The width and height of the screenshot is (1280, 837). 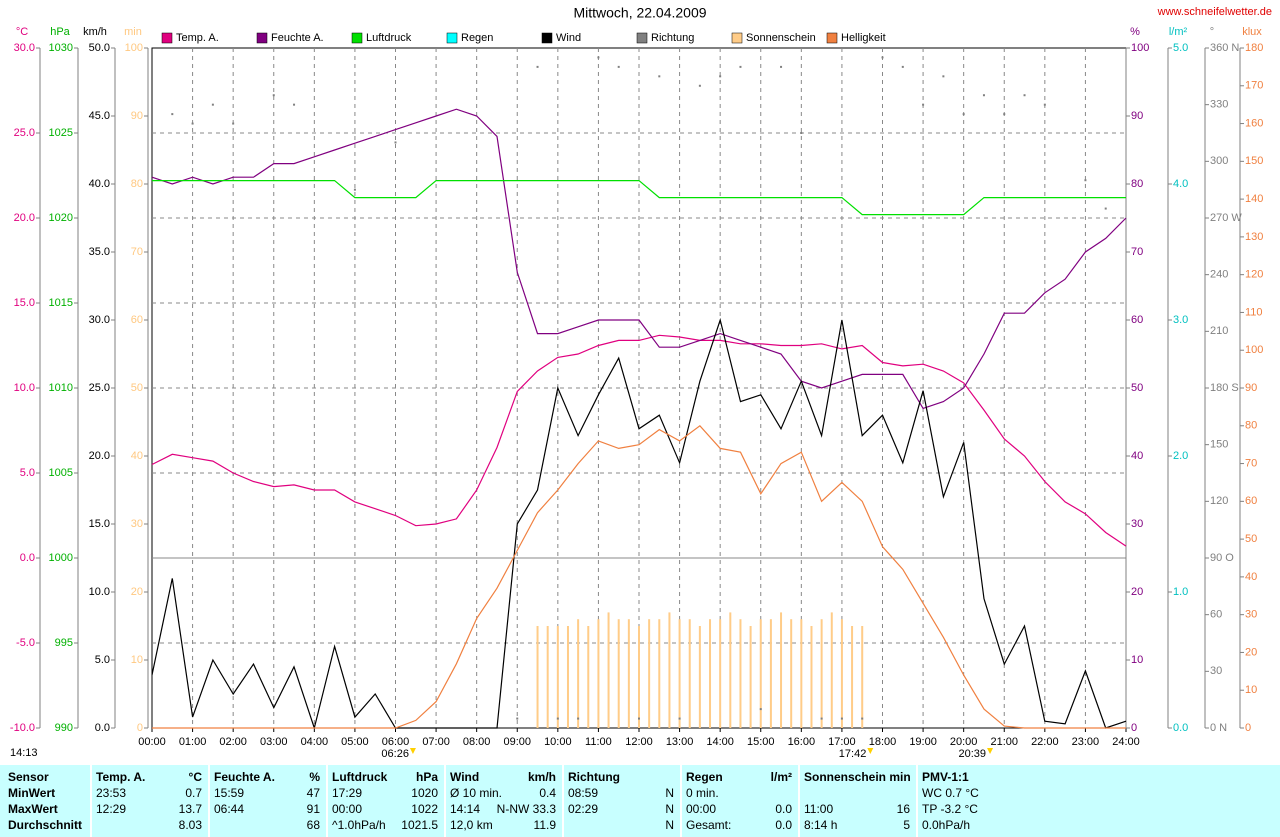 What do you see at coordinates (99, 184) in the screenshot?
I see `y-tick-label: 40.0` at bounding box center [99, 184].